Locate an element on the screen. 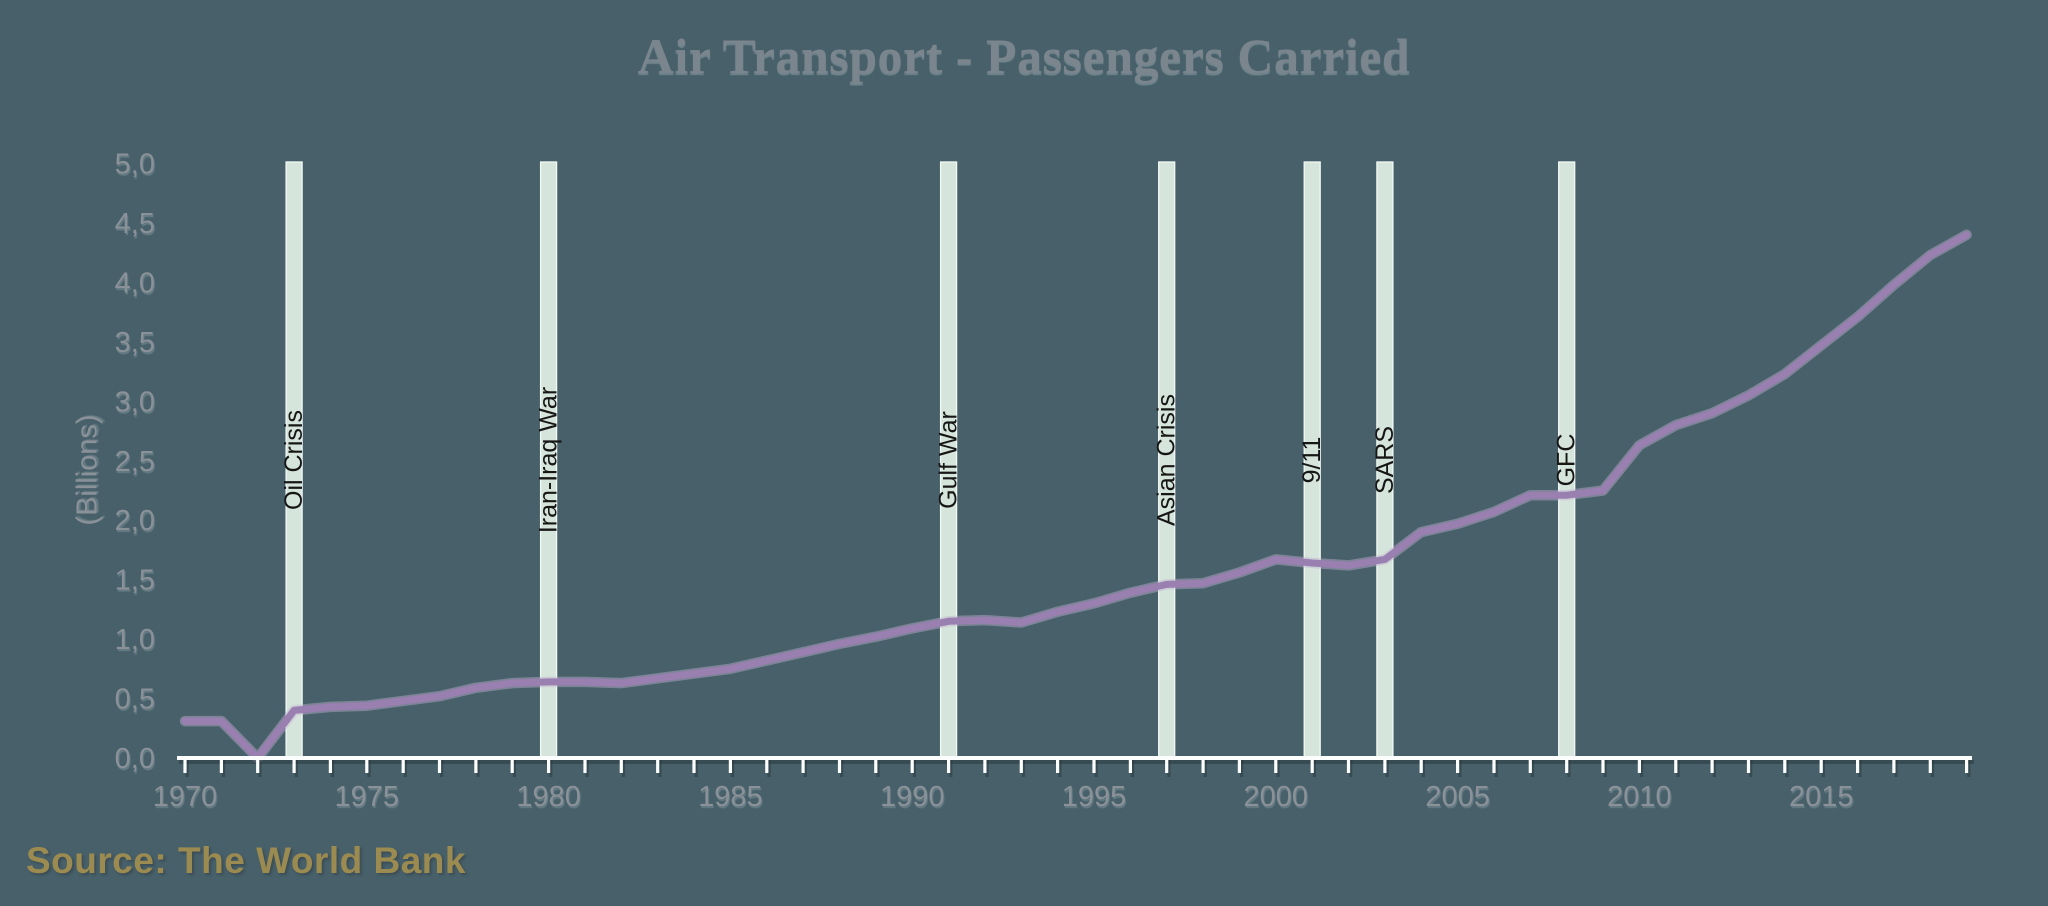  x-tick-label: 1995 is located at coordinates (1094, 797).